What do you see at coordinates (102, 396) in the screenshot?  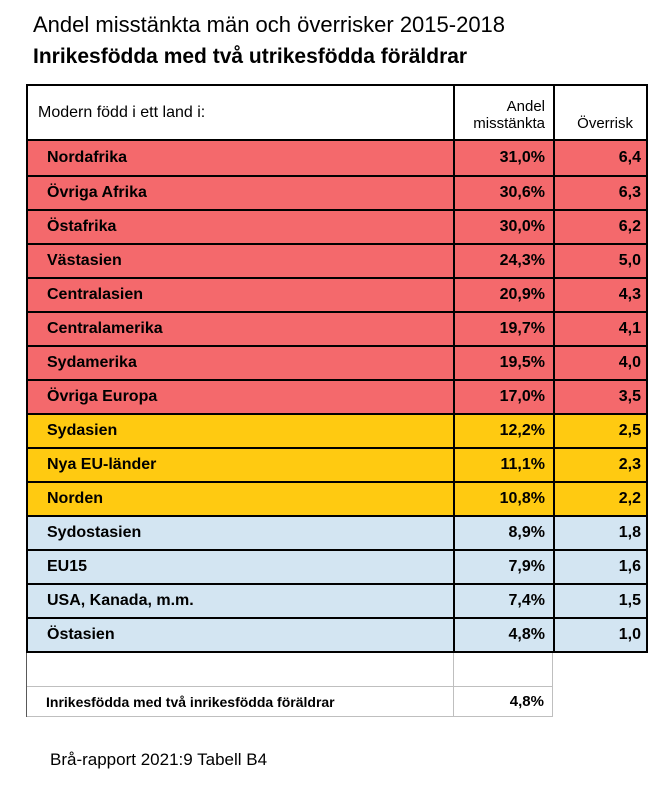 I see `region-label: Övriga Europa` at bounding box center [102, 396].